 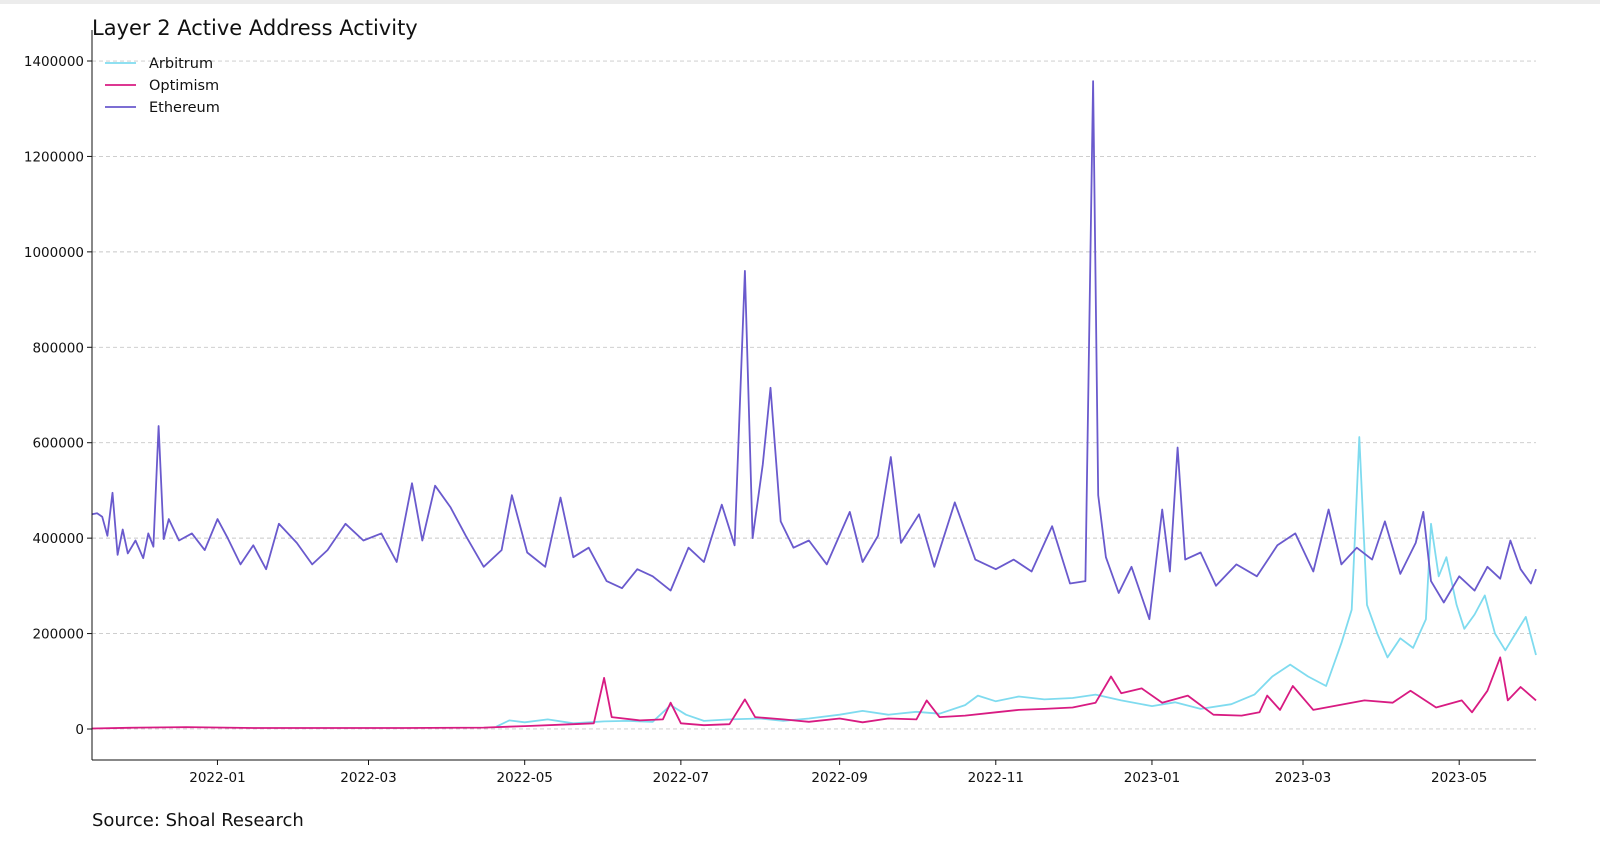 I want to click on x-tick-label: 2022-07, so click(x=681, y=778).